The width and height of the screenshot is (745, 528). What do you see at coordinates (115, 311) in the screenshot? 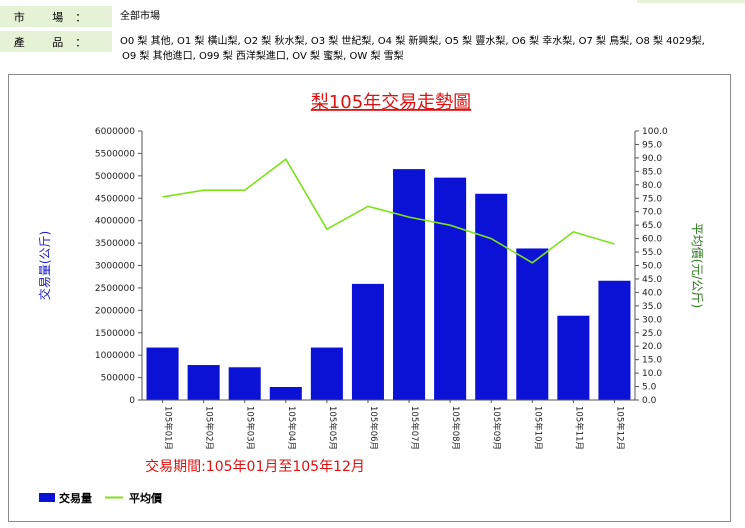
I see `left-tick-label: 2000000` at bounding box center [115, 311].